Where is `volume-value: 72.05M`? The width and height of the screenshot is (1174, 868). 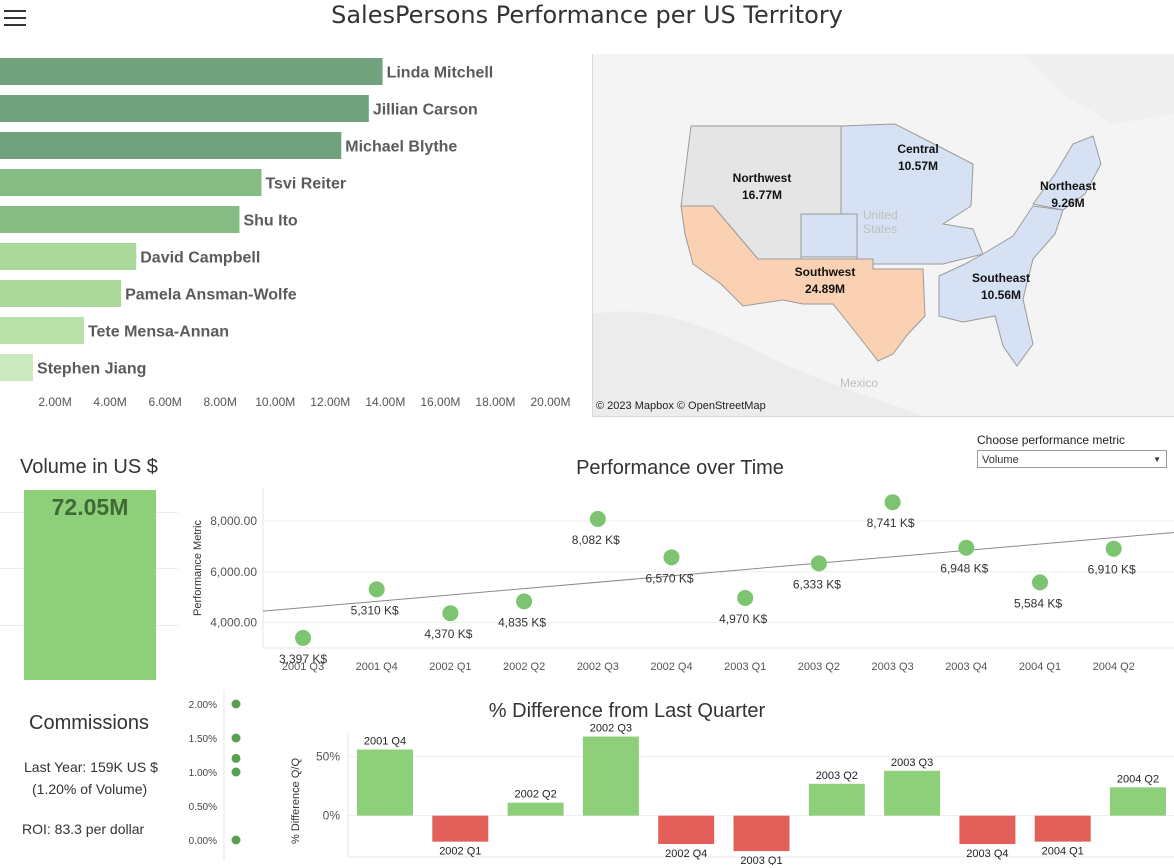
volume-value: 72.05M is located at coordinates (90, 507).